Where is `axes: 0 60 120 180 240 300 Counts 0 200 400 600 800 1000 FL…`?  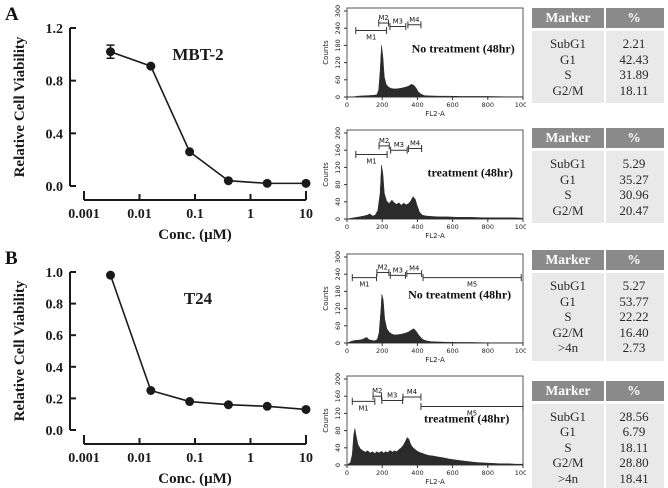
axes: 0 60 120 180 240 300 Counts 0 200 400 600 800 1000 FL… is located at coordinates (424, 61).